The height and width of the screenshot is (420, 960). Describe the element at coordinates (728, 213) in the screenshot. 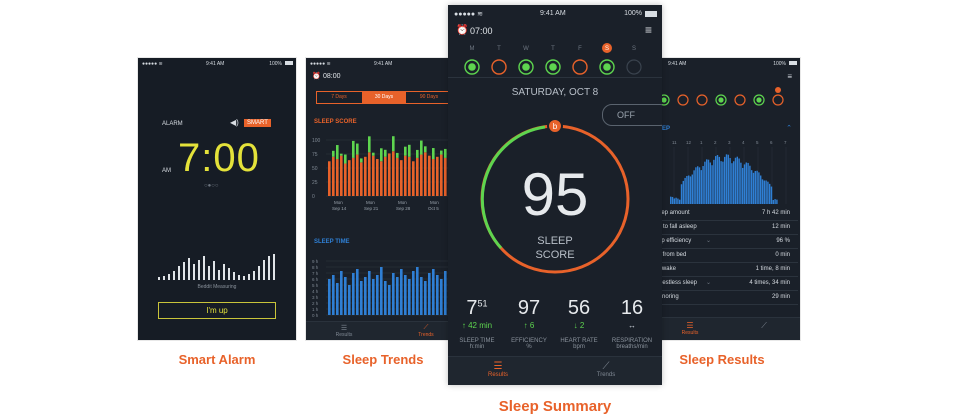

I see `list-item: eep amount 7 h 42 min` at that location.